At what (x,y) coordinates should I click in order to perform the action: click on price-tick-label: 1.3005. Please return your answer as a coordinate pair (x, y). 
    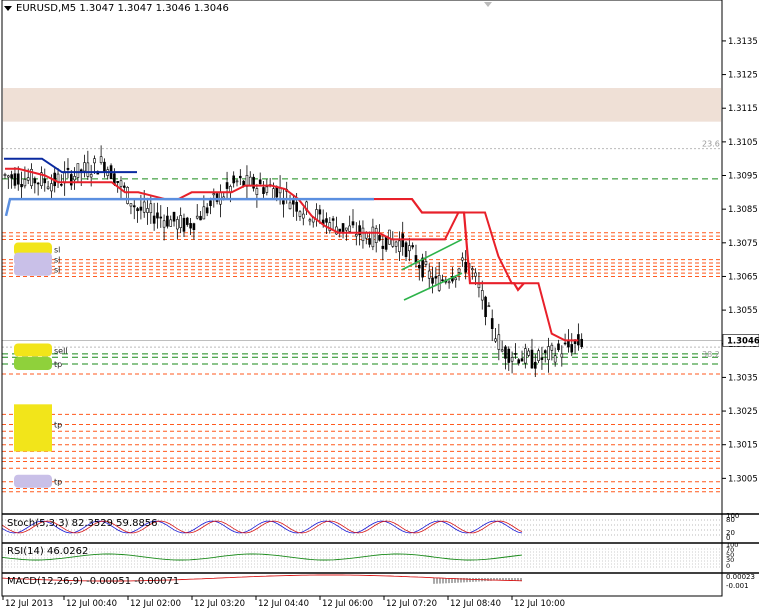
    Looking at the image, I should click on (743, 479).